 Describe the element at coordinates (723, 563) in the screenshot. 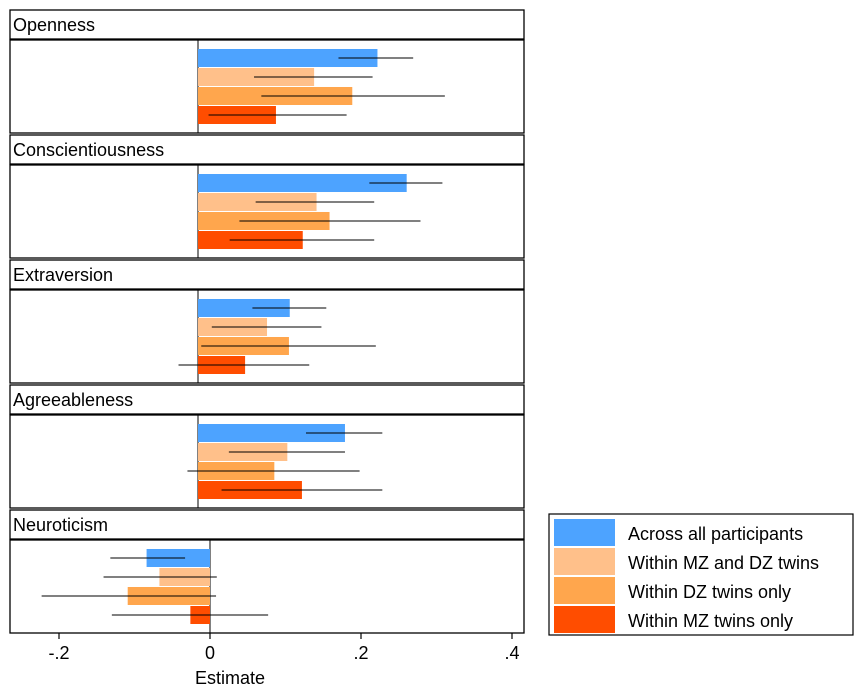

I see `legend-label: Within MZ and DZ twins` at that location.